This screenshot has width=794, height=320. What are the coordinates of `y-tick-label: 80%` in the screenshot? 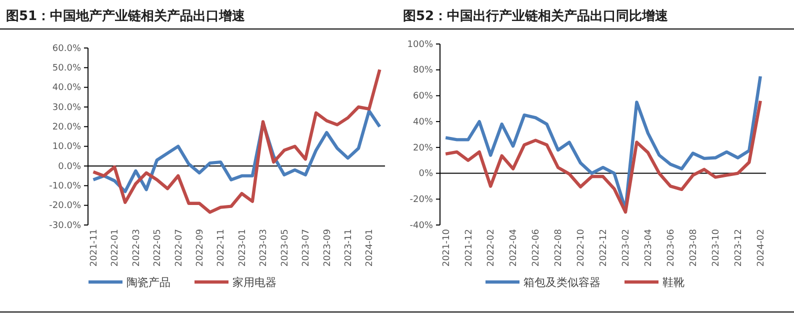 It's located at (423, 71).